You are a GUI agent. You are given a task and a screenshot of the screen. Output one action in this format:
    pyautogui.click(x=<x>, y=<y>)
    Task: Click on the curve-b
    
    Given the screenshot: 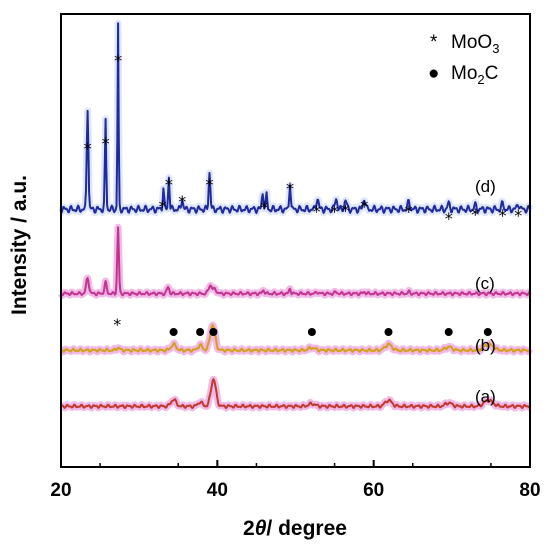 What is the action you would take?
    pyautogui.click(x=295, y=338)
    